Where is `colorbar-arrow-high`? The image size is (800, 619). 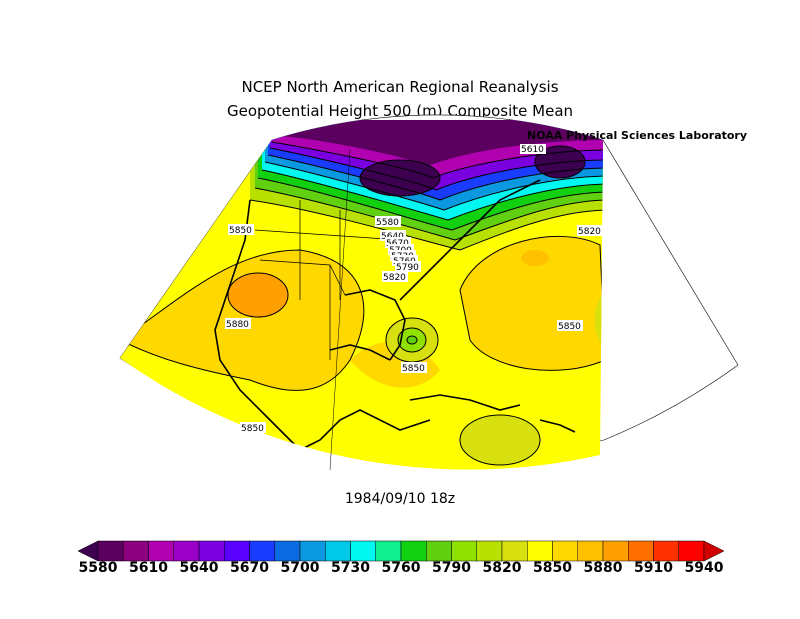
colorbar-arrow-high is located at coordinates (714, 551).